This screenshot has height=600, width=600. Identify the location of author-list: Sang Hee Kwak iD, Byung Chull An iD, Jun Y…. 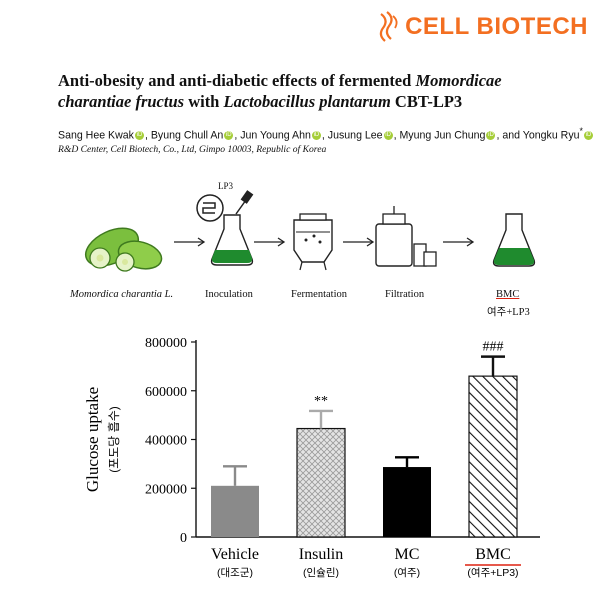
(325, 134).